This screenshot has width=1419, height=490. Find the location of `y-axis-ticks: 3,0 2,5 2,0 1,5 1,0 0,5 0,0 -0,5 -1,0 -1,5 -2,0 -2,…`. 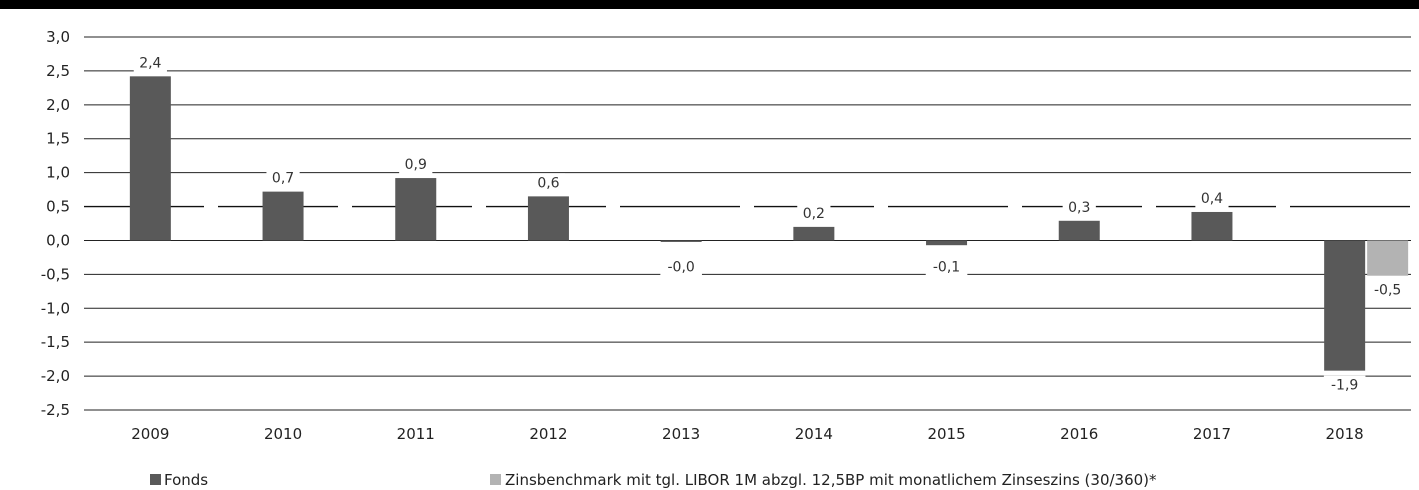

y-axis-ticks: 3,0 2,5 2,0 1,5 1,0 0,5 0,0 -0,5 -1,0 -1,5 -2,0 -2,… is located at coordinates (55, 223).